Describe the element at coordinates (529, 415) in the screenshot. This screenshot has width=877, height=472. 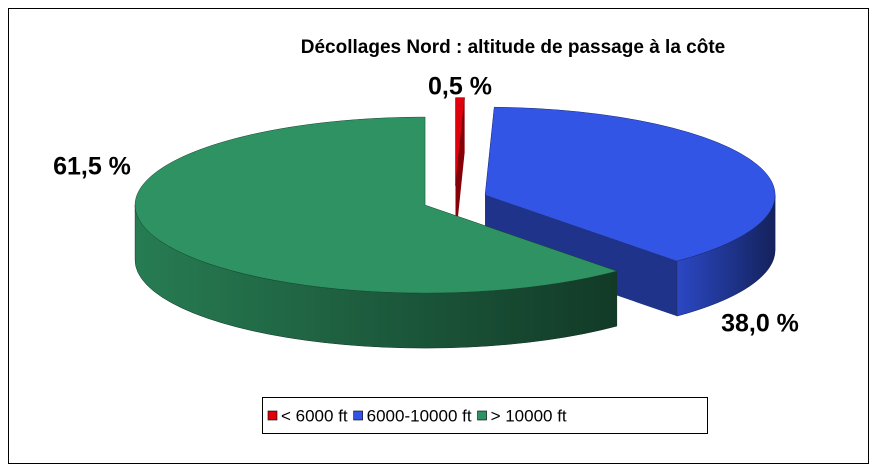
I see `legend-label: > 10000 ft` at that location.